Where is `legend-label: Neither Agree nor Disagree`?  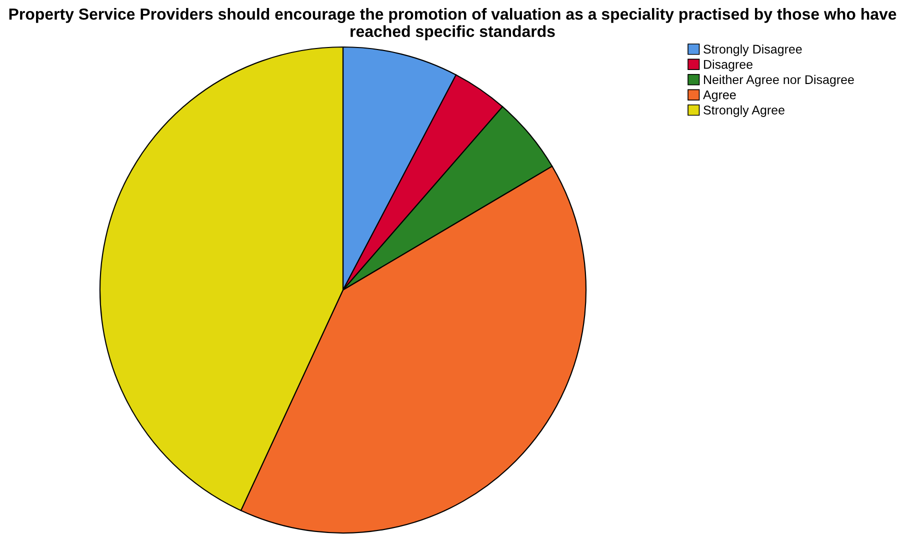 legend-label: Neither Agree nor Disagree is located at coordinates (779, 80).